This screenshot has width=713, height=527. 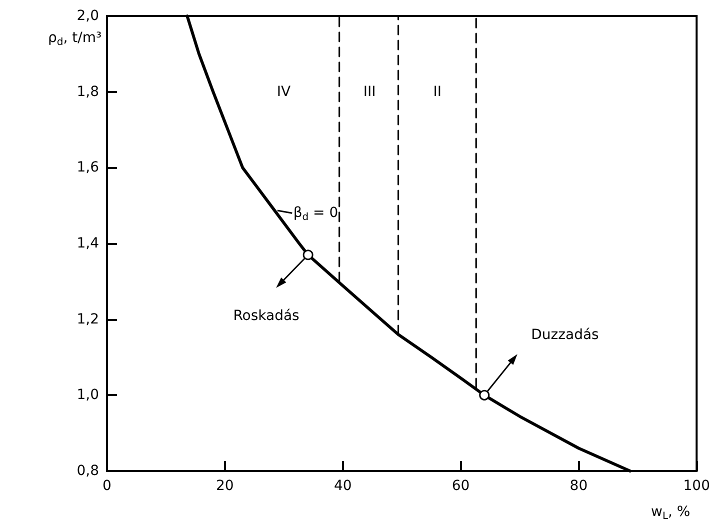 I want to click on y-tick-label: 1,6, so click(x=88, y=168).